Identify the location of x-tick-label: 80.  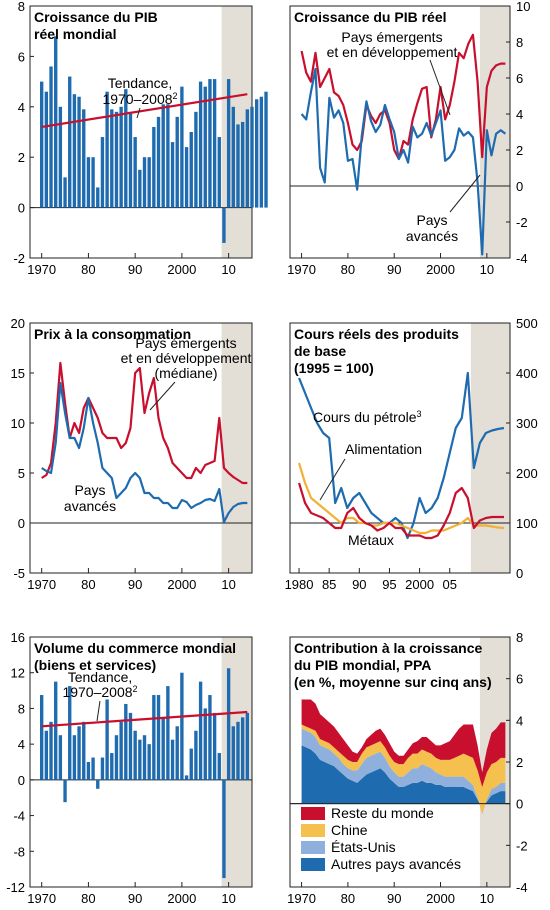
(88, 269).